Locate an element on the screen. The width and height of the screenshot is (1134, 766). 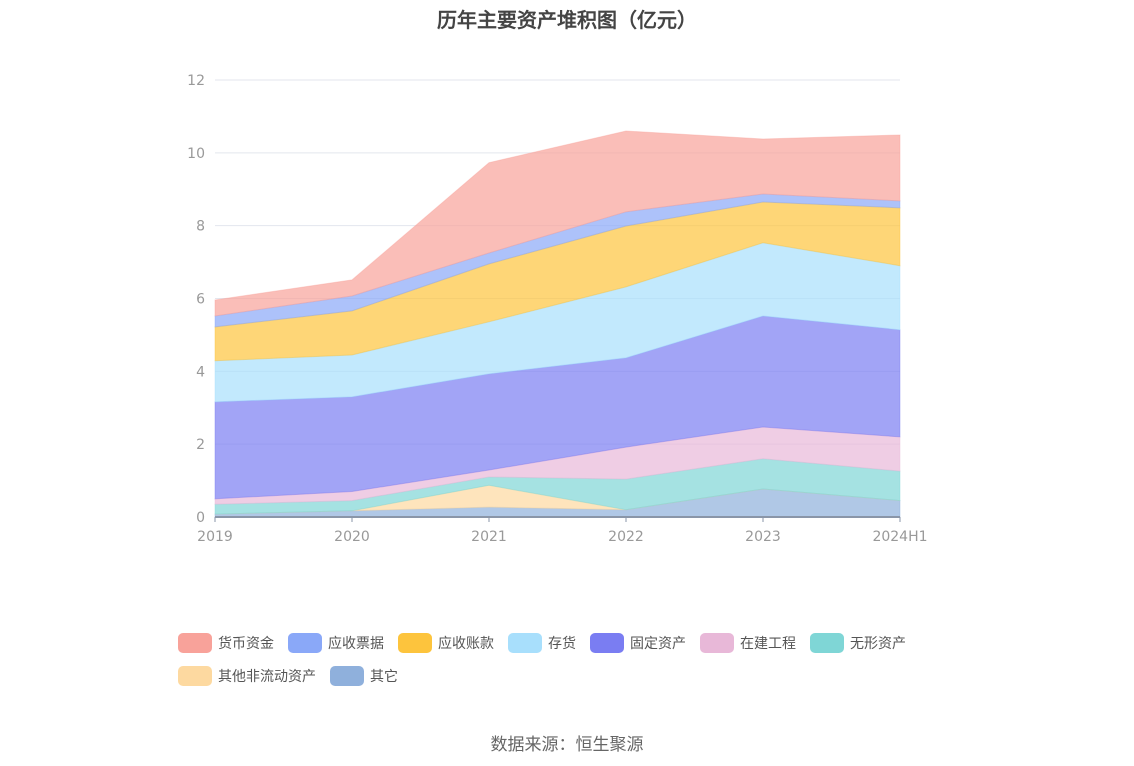
legend-item: 在建工程 is located at coordinates (748, 642).